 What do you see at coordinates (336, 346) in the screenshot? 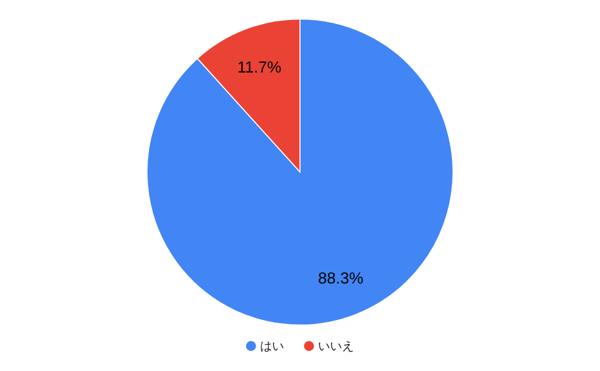
I see `legend-label: いいえ` at bounding box center [336, 346].